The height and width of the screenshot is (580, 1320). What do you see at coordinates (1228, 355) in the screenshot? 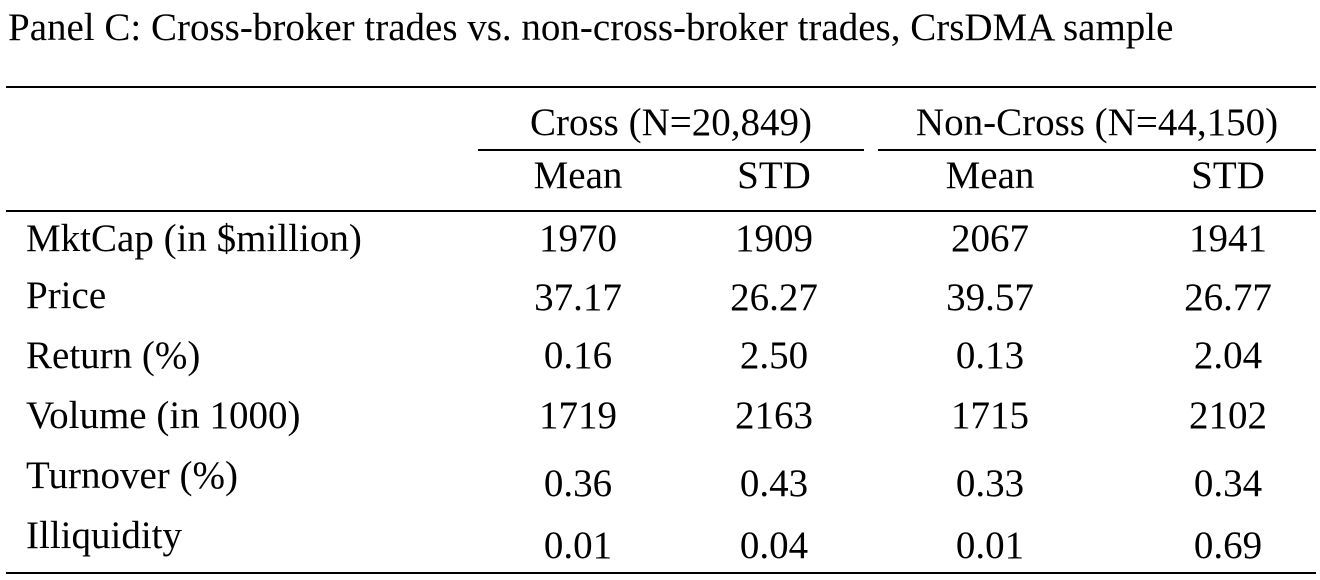
I see `cell-return-noncross-std: 2.04` at bounding box center [1228, 355].